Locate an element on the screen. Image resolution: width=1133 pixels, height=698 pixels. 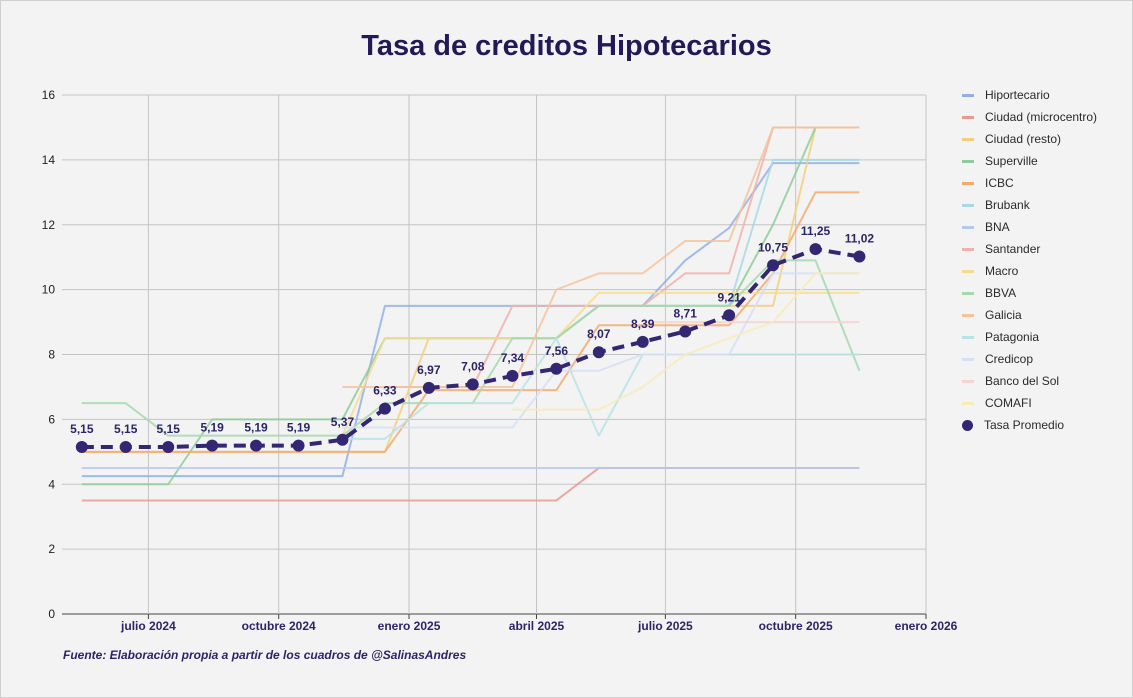
legend-item-bna: BNA is located at coordinates (1047, 227).